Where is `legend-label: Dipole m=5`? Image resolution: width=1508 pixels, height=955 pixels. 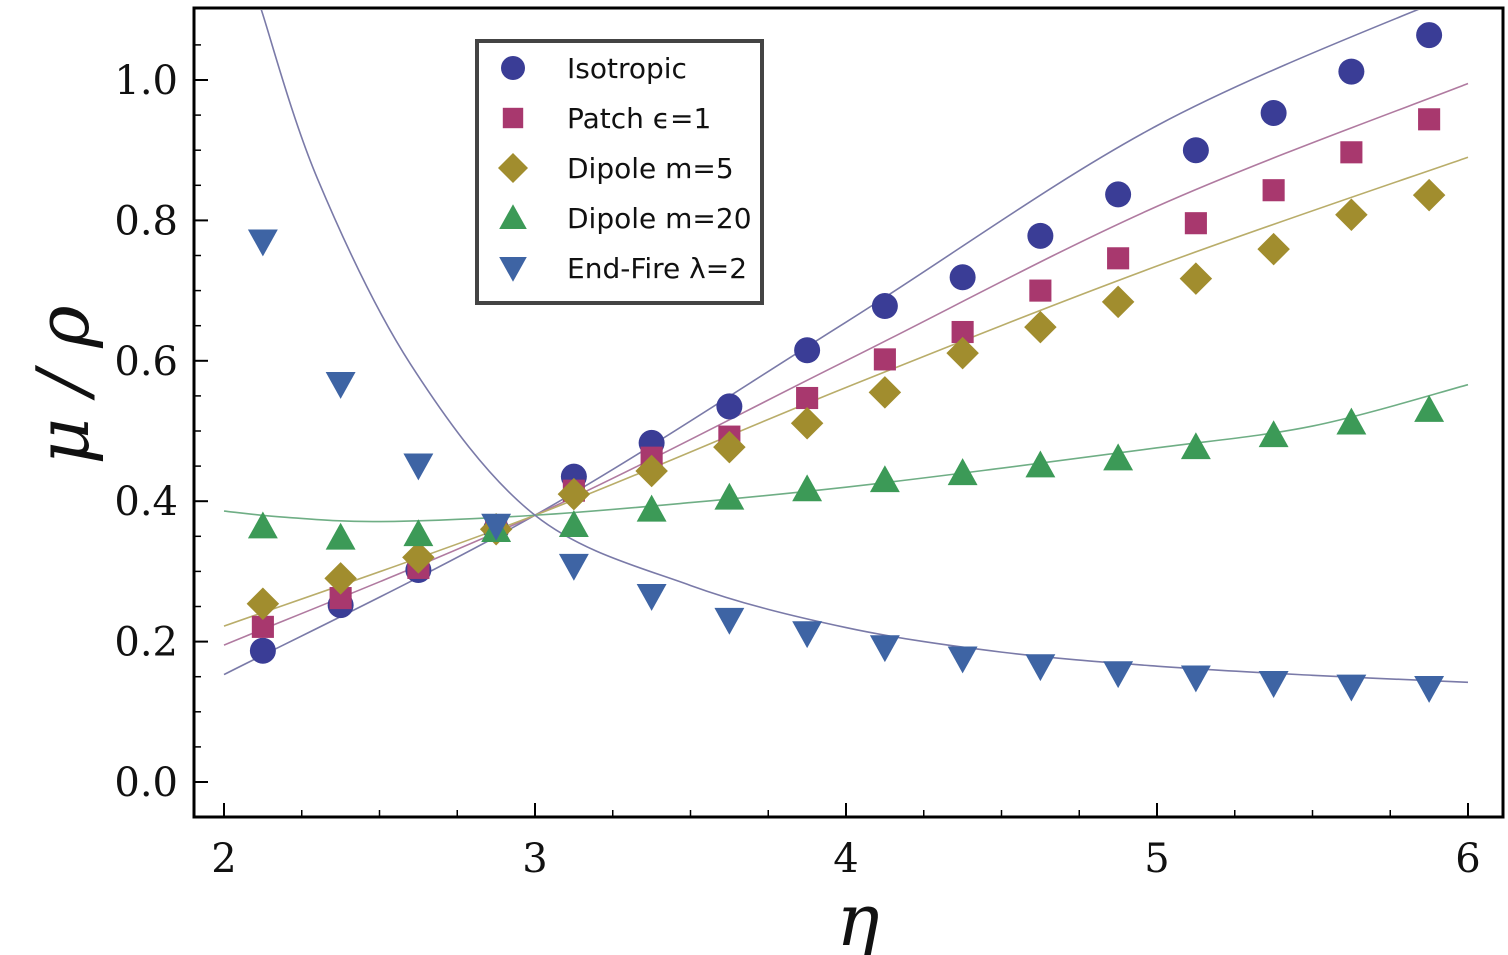 legend-label: Dipole m=5 is located at coordinates (650, 168).